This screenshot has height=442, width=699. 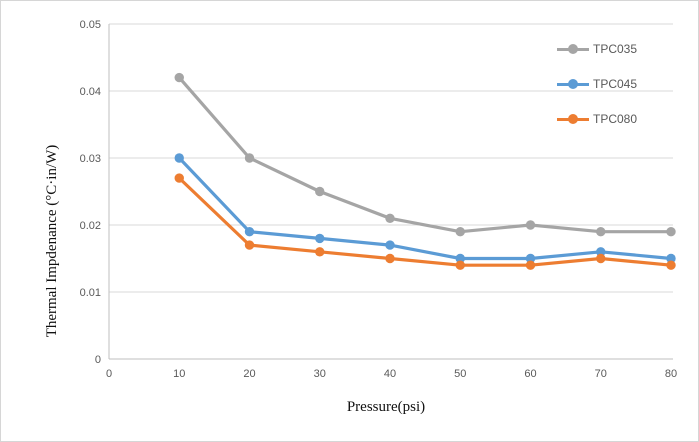 What do you see at coordinates (386, 407) in the screenshot?
I see `x-axis-title: Pressure(psi)` at bounding box center [386, 407].